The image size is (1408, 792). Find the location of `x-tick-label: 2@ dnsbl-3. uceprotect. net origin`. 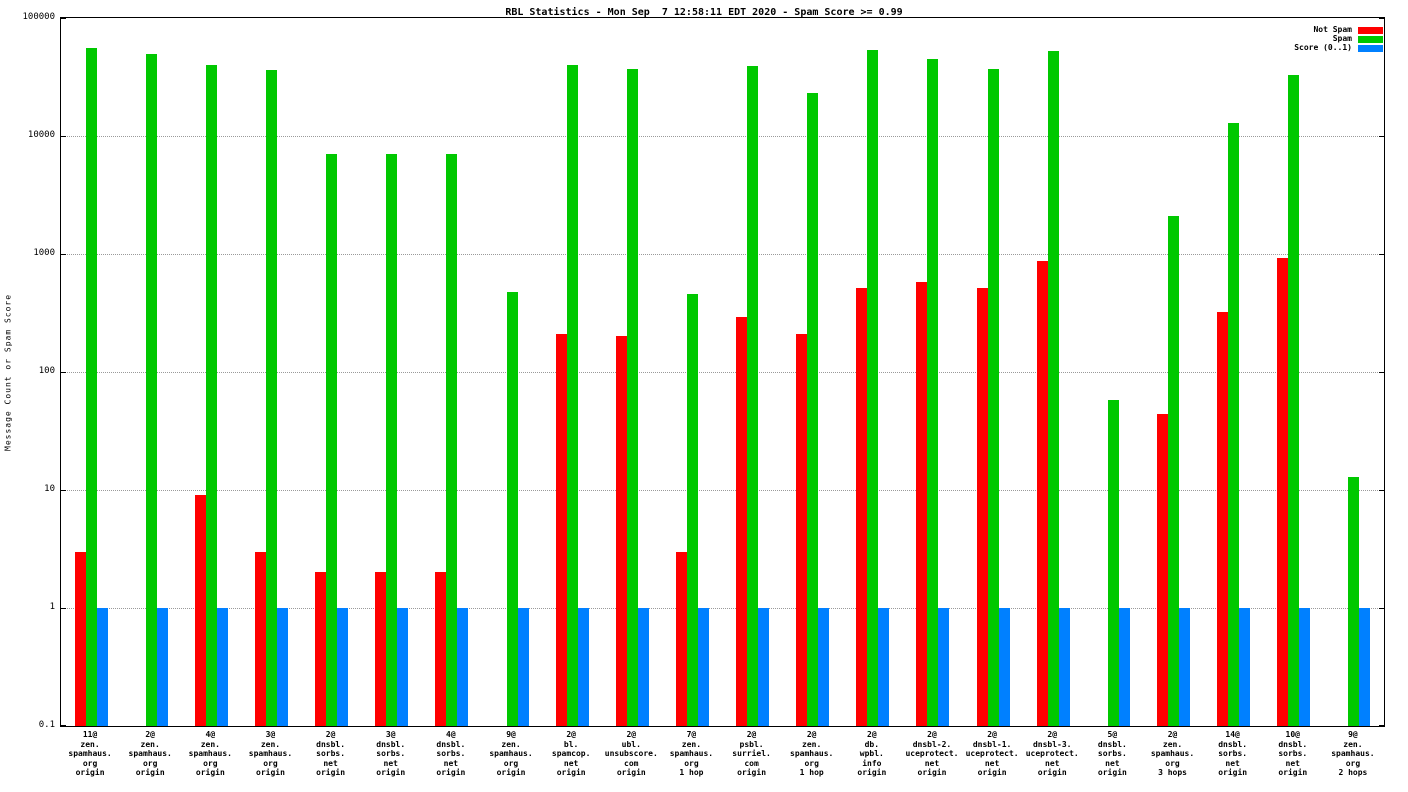

x-tick-label: 2@ dnsbl-3. uceprotect. net origin is located at coordinates (1052, 753).